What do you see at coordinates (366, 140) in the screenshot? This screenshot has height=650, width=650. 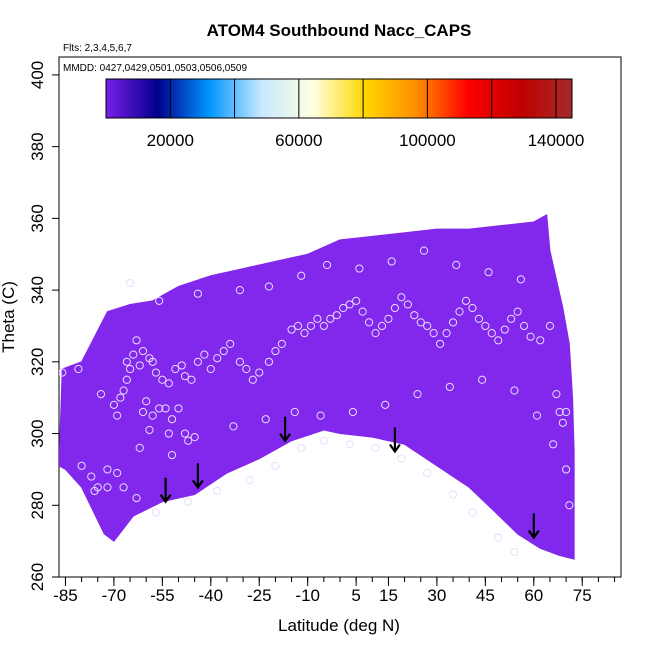 I see `colorbar-tick-labels: 20000 60000 100000 140000` at bounding box center [366, 140].